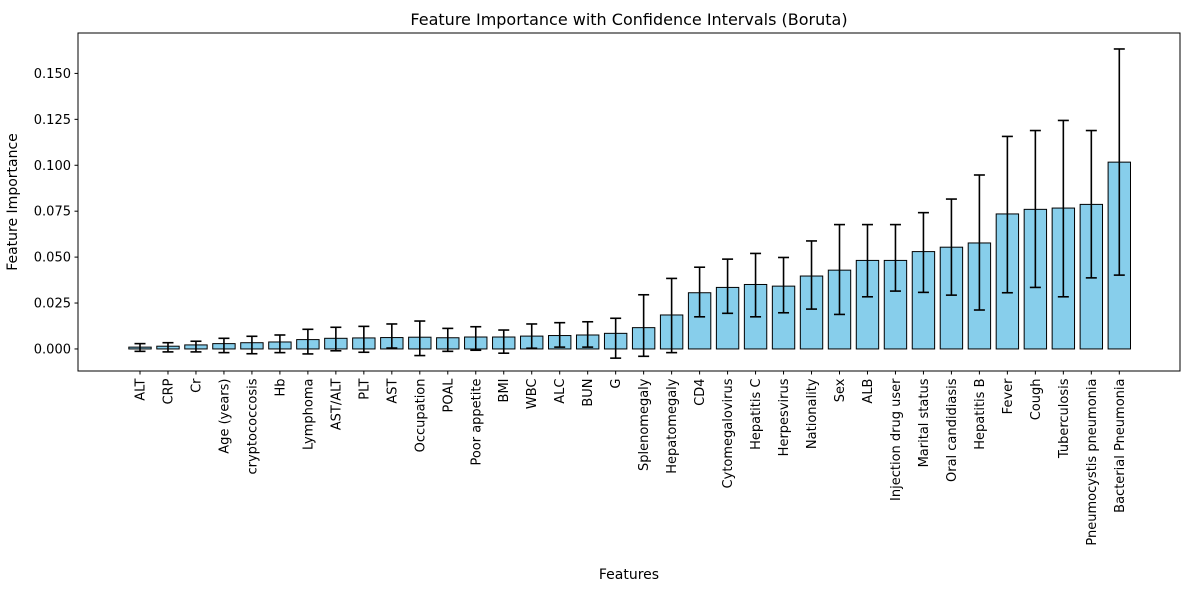 This screenshot has height=590, width=1189. Describe the element at coordinates (896, 439) in the screenshot. I see `x-tick-label: Injection drug user` at that location.